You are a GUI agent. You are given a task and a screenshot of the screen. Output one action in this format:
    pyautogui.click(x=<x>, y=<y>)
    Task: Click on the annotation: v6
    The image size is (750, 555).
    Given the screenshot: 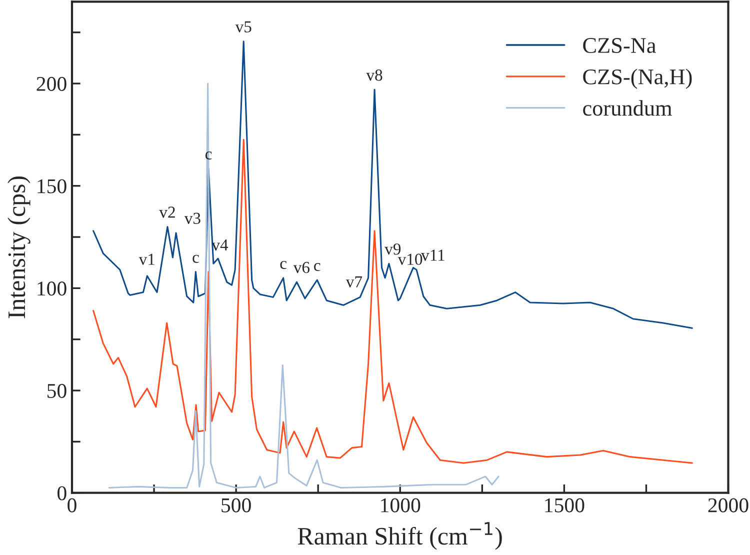 What is the action you would take?
    pyautogui.click(x=301, y=268)
    